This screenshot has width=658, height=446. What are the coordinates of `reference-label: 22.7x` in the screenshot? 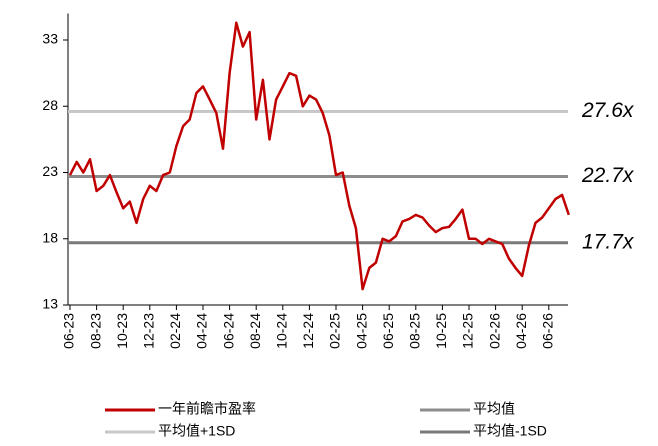 It's located at (608, 175).